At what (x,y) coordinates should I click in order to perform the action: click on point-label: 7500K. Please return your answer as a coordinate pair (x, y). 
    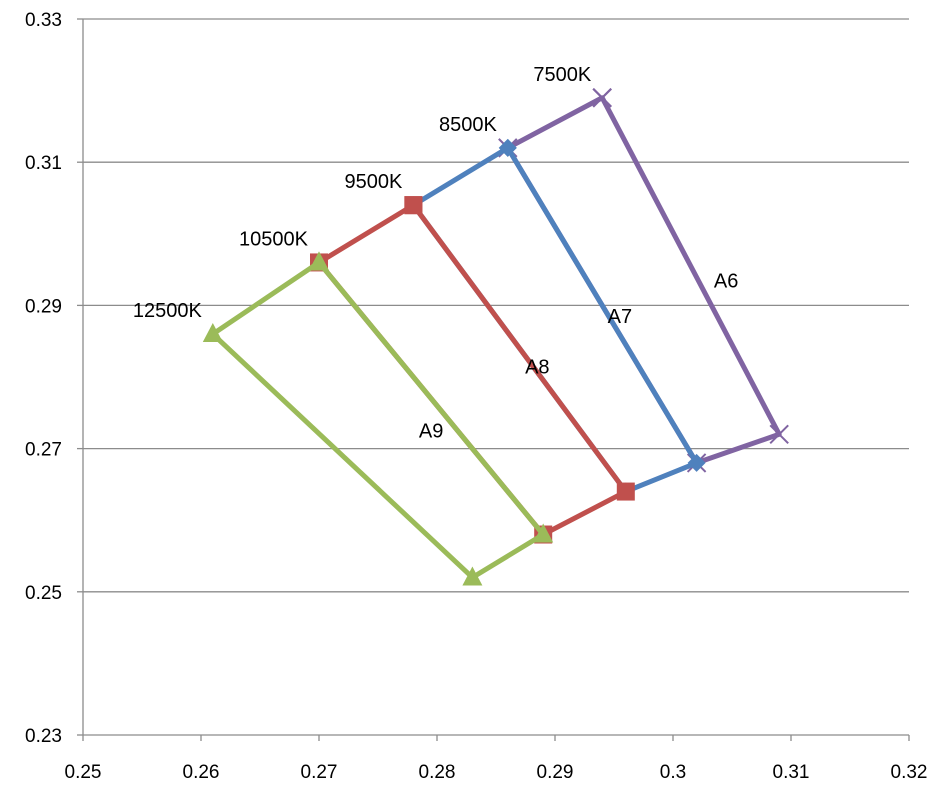
    Looking at the image, I should click on (562, 75).